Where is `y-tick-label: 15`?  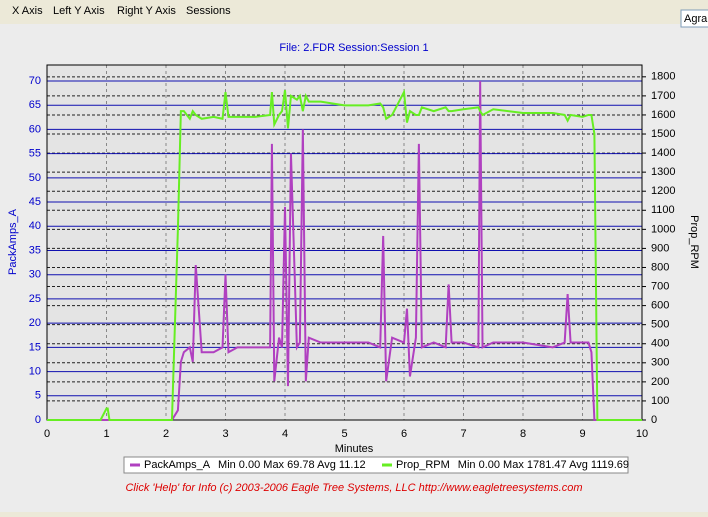
y-tick-label: 15 is located at coordinates (35, 347).